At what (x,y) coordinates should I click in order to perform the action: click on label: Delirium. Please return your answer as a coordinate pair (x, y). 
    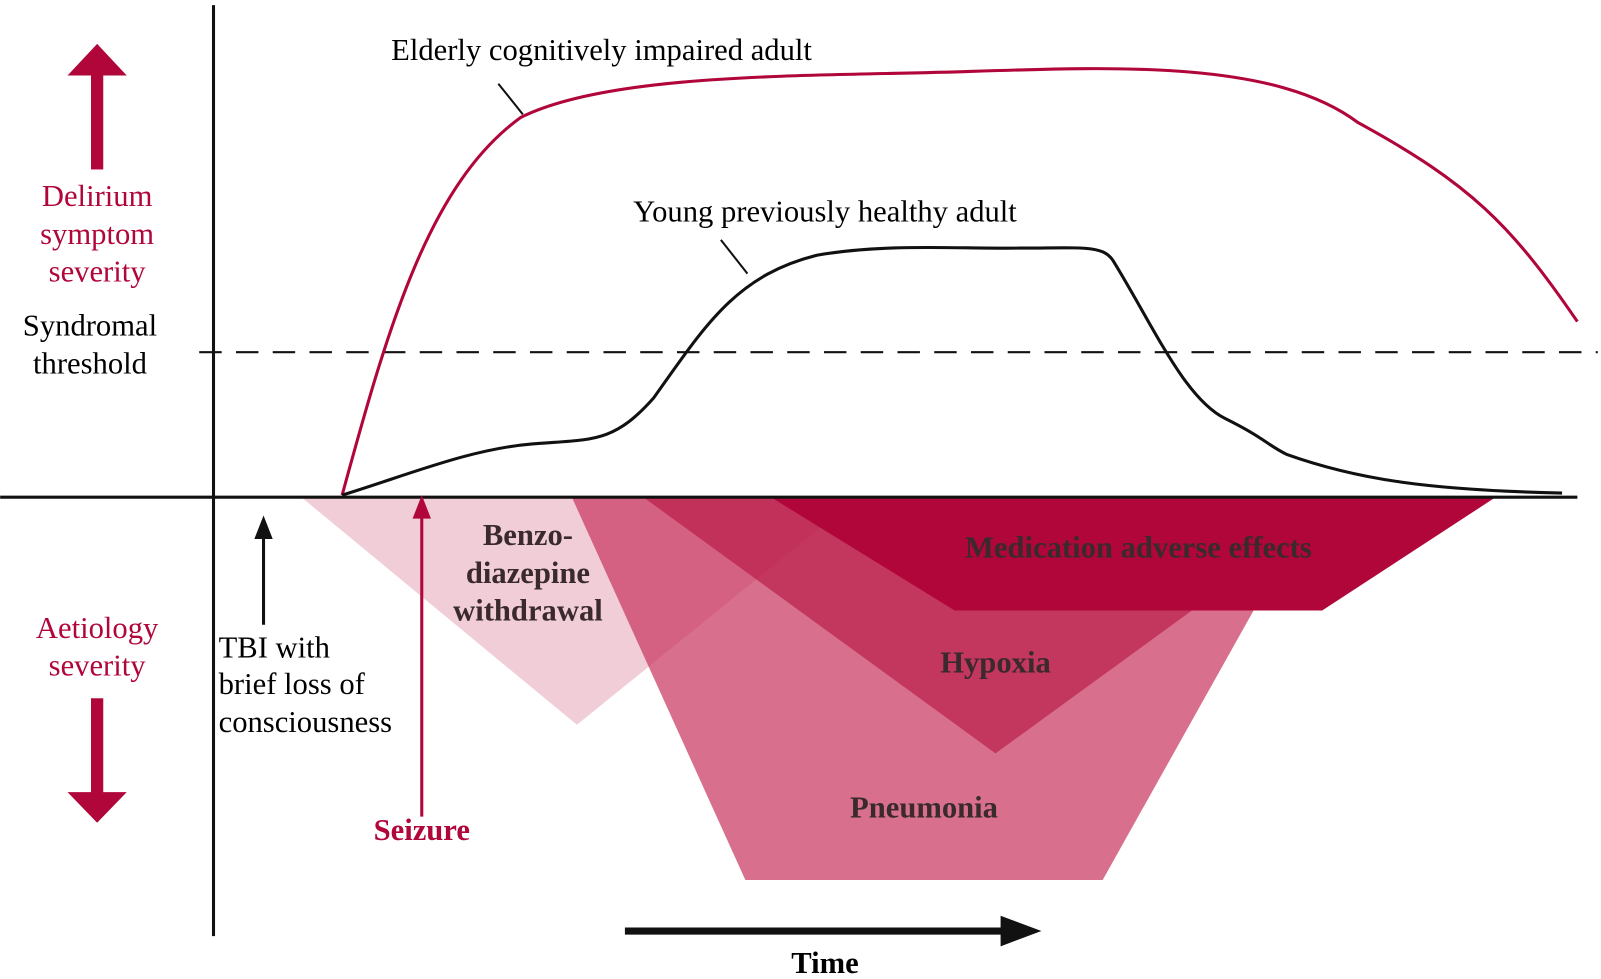
    Looking at the image, I should click on (97, 196).